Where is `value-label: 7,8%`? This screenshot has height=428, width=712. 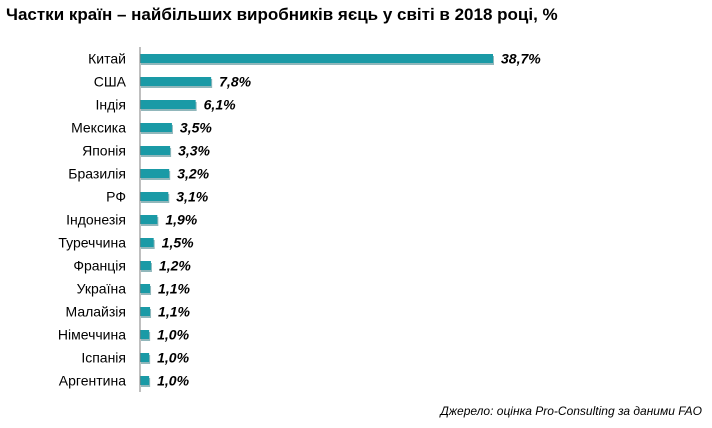
value-label: 7,8% is located at coordinates (235, 82).